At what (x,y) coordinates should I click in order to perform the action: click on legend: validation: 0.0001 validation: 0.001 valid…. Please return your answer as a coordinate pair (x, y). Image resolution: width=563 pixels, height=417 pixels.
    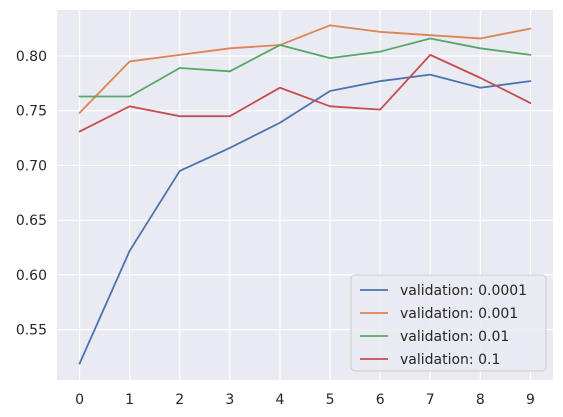
    Looking at the image, I should click on (448, 323).